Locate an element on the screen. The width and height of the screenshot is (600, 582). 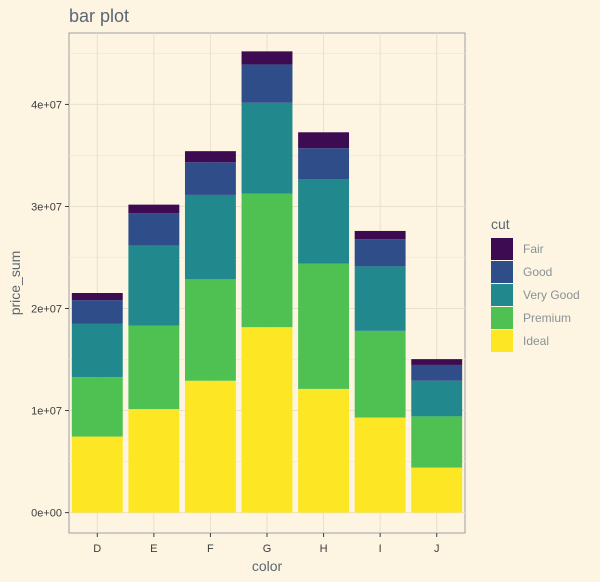
bar-H-fair is located at coordinates (324, 140).